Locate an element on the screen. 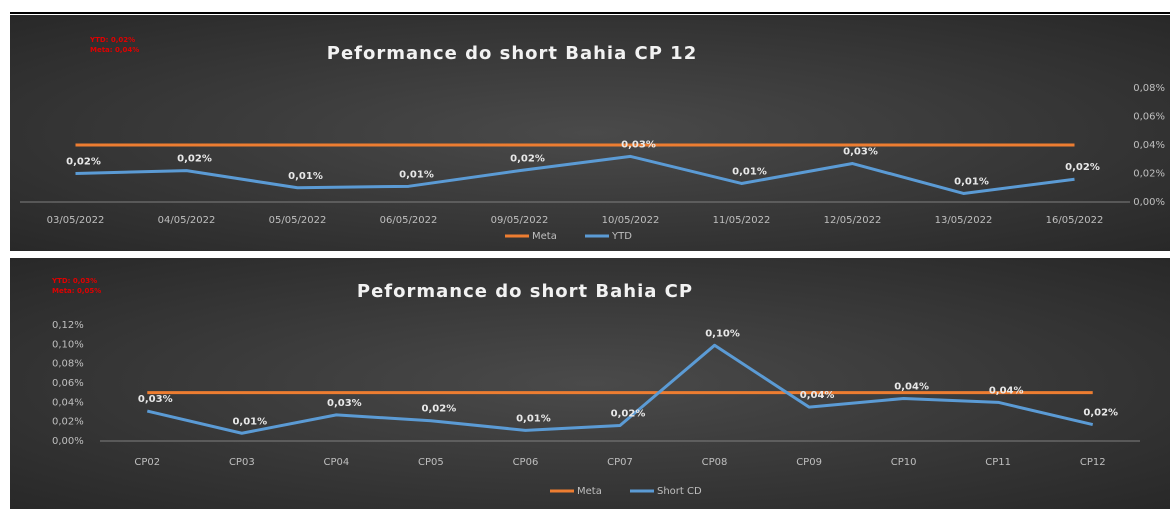  x-tick-label: CP04 is located at coordinates (336, 462).